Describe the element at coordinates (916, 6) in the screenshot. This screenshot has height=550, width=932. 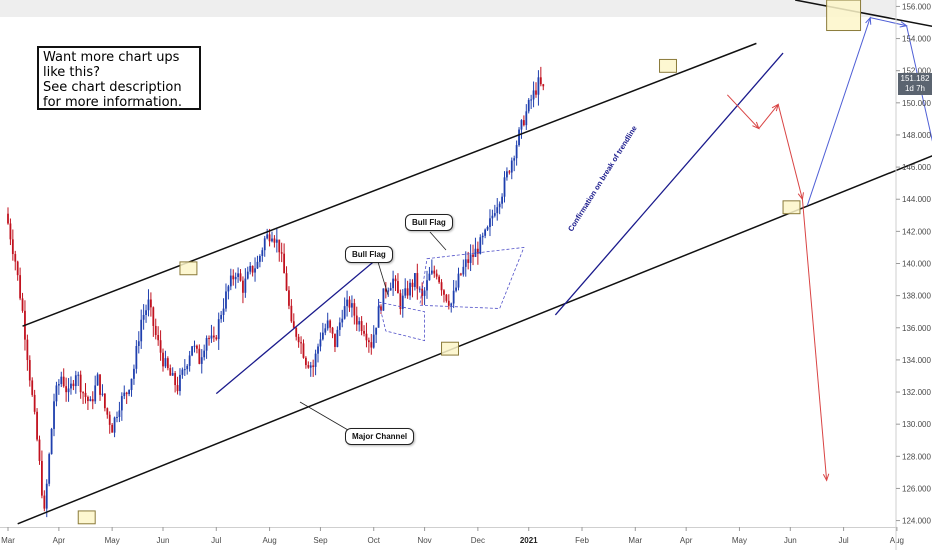
I see `y-tick-label: 156.000` at that location.